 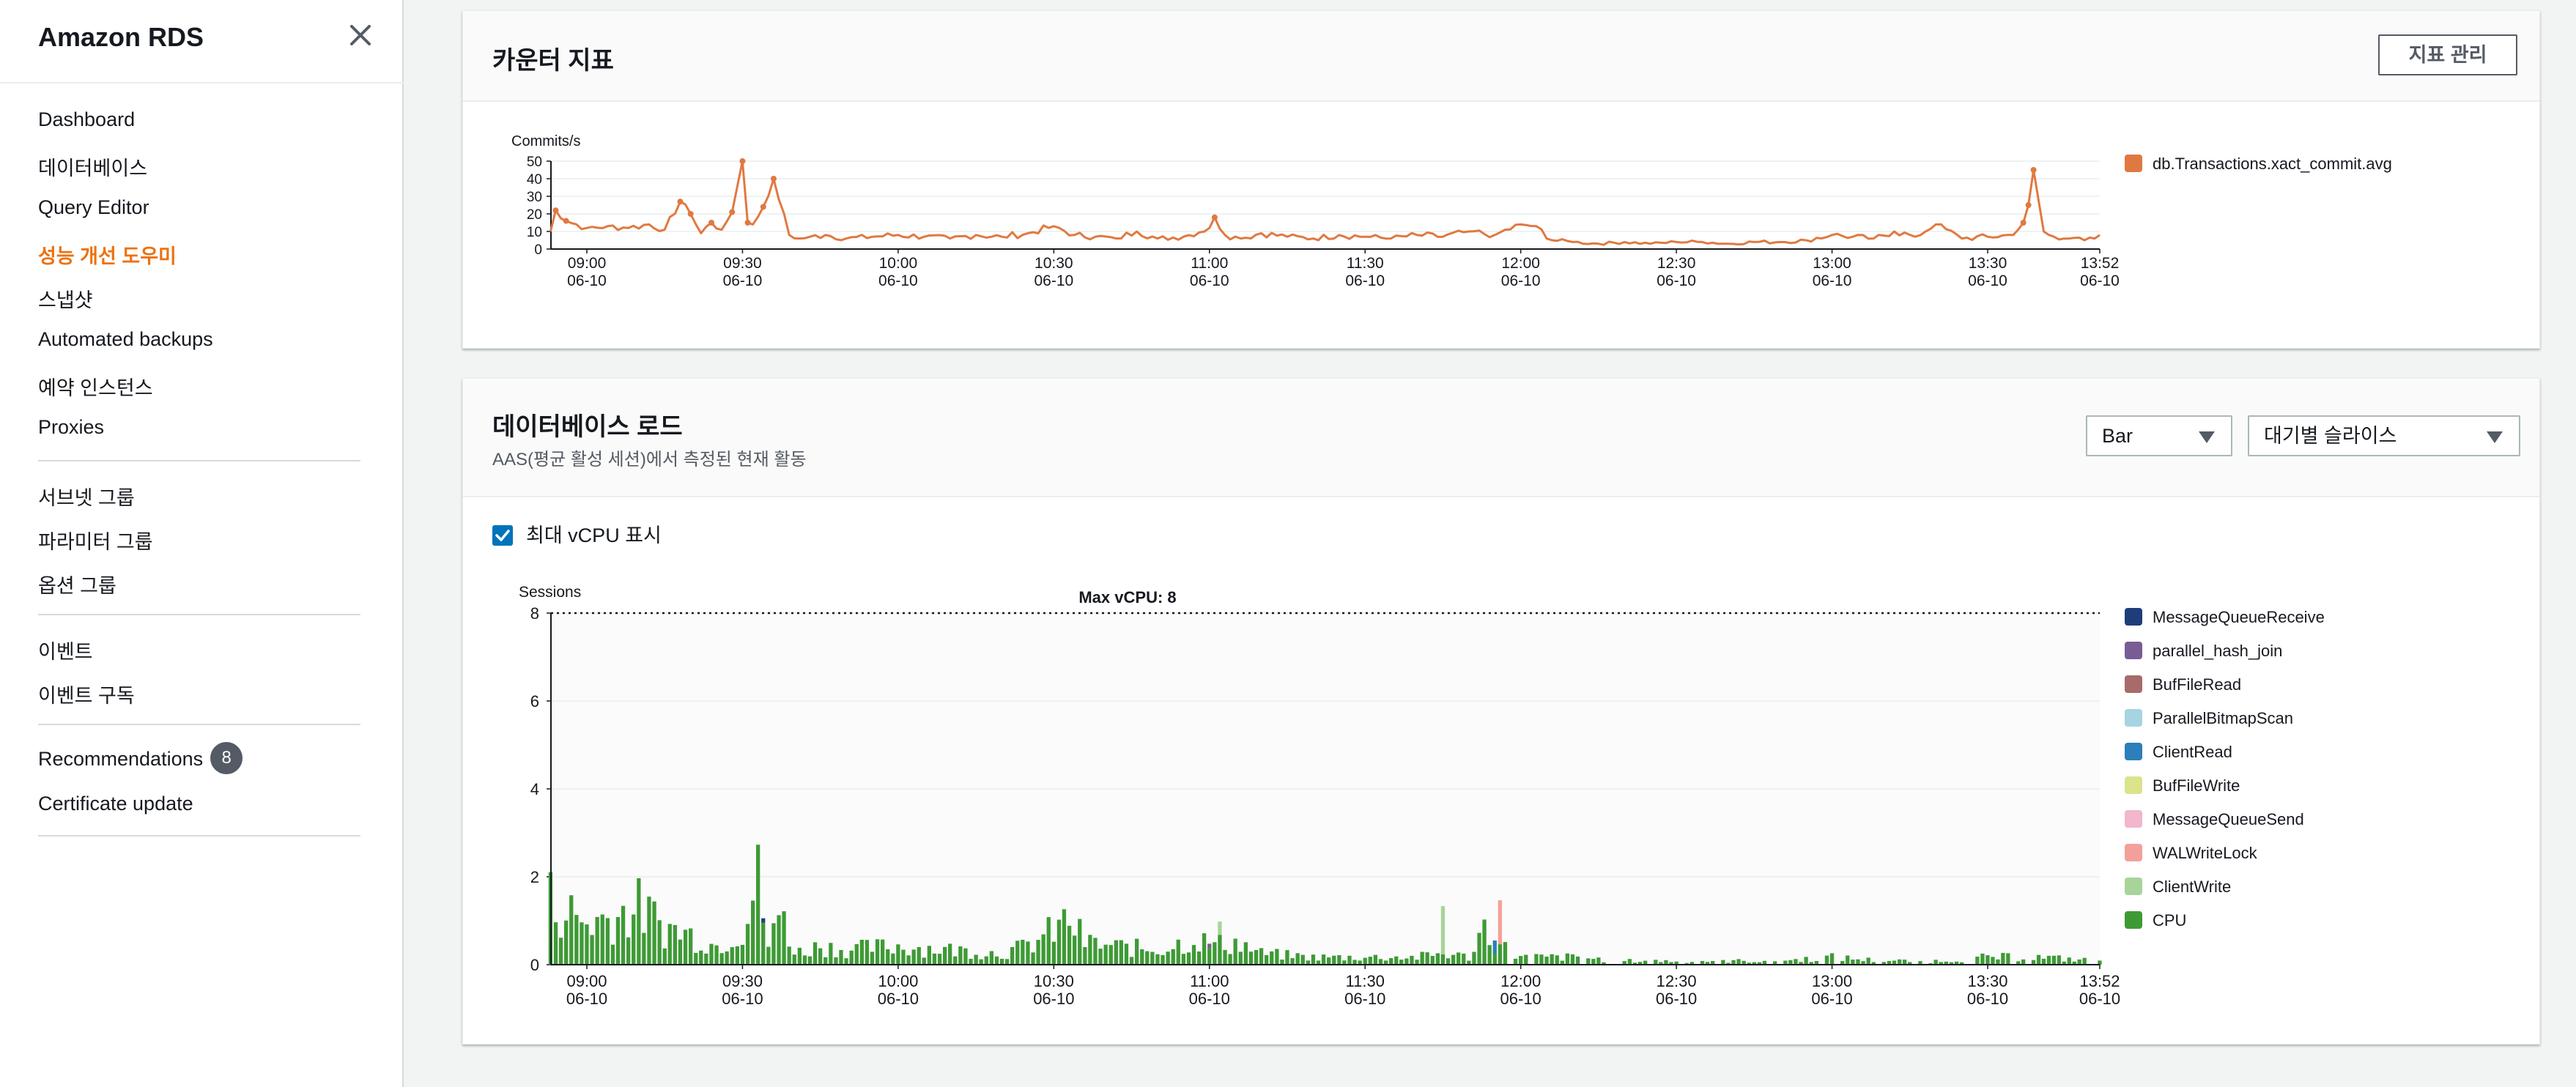 I want to click on x-tick-label: 12:30, so click(x=1676, y=263).